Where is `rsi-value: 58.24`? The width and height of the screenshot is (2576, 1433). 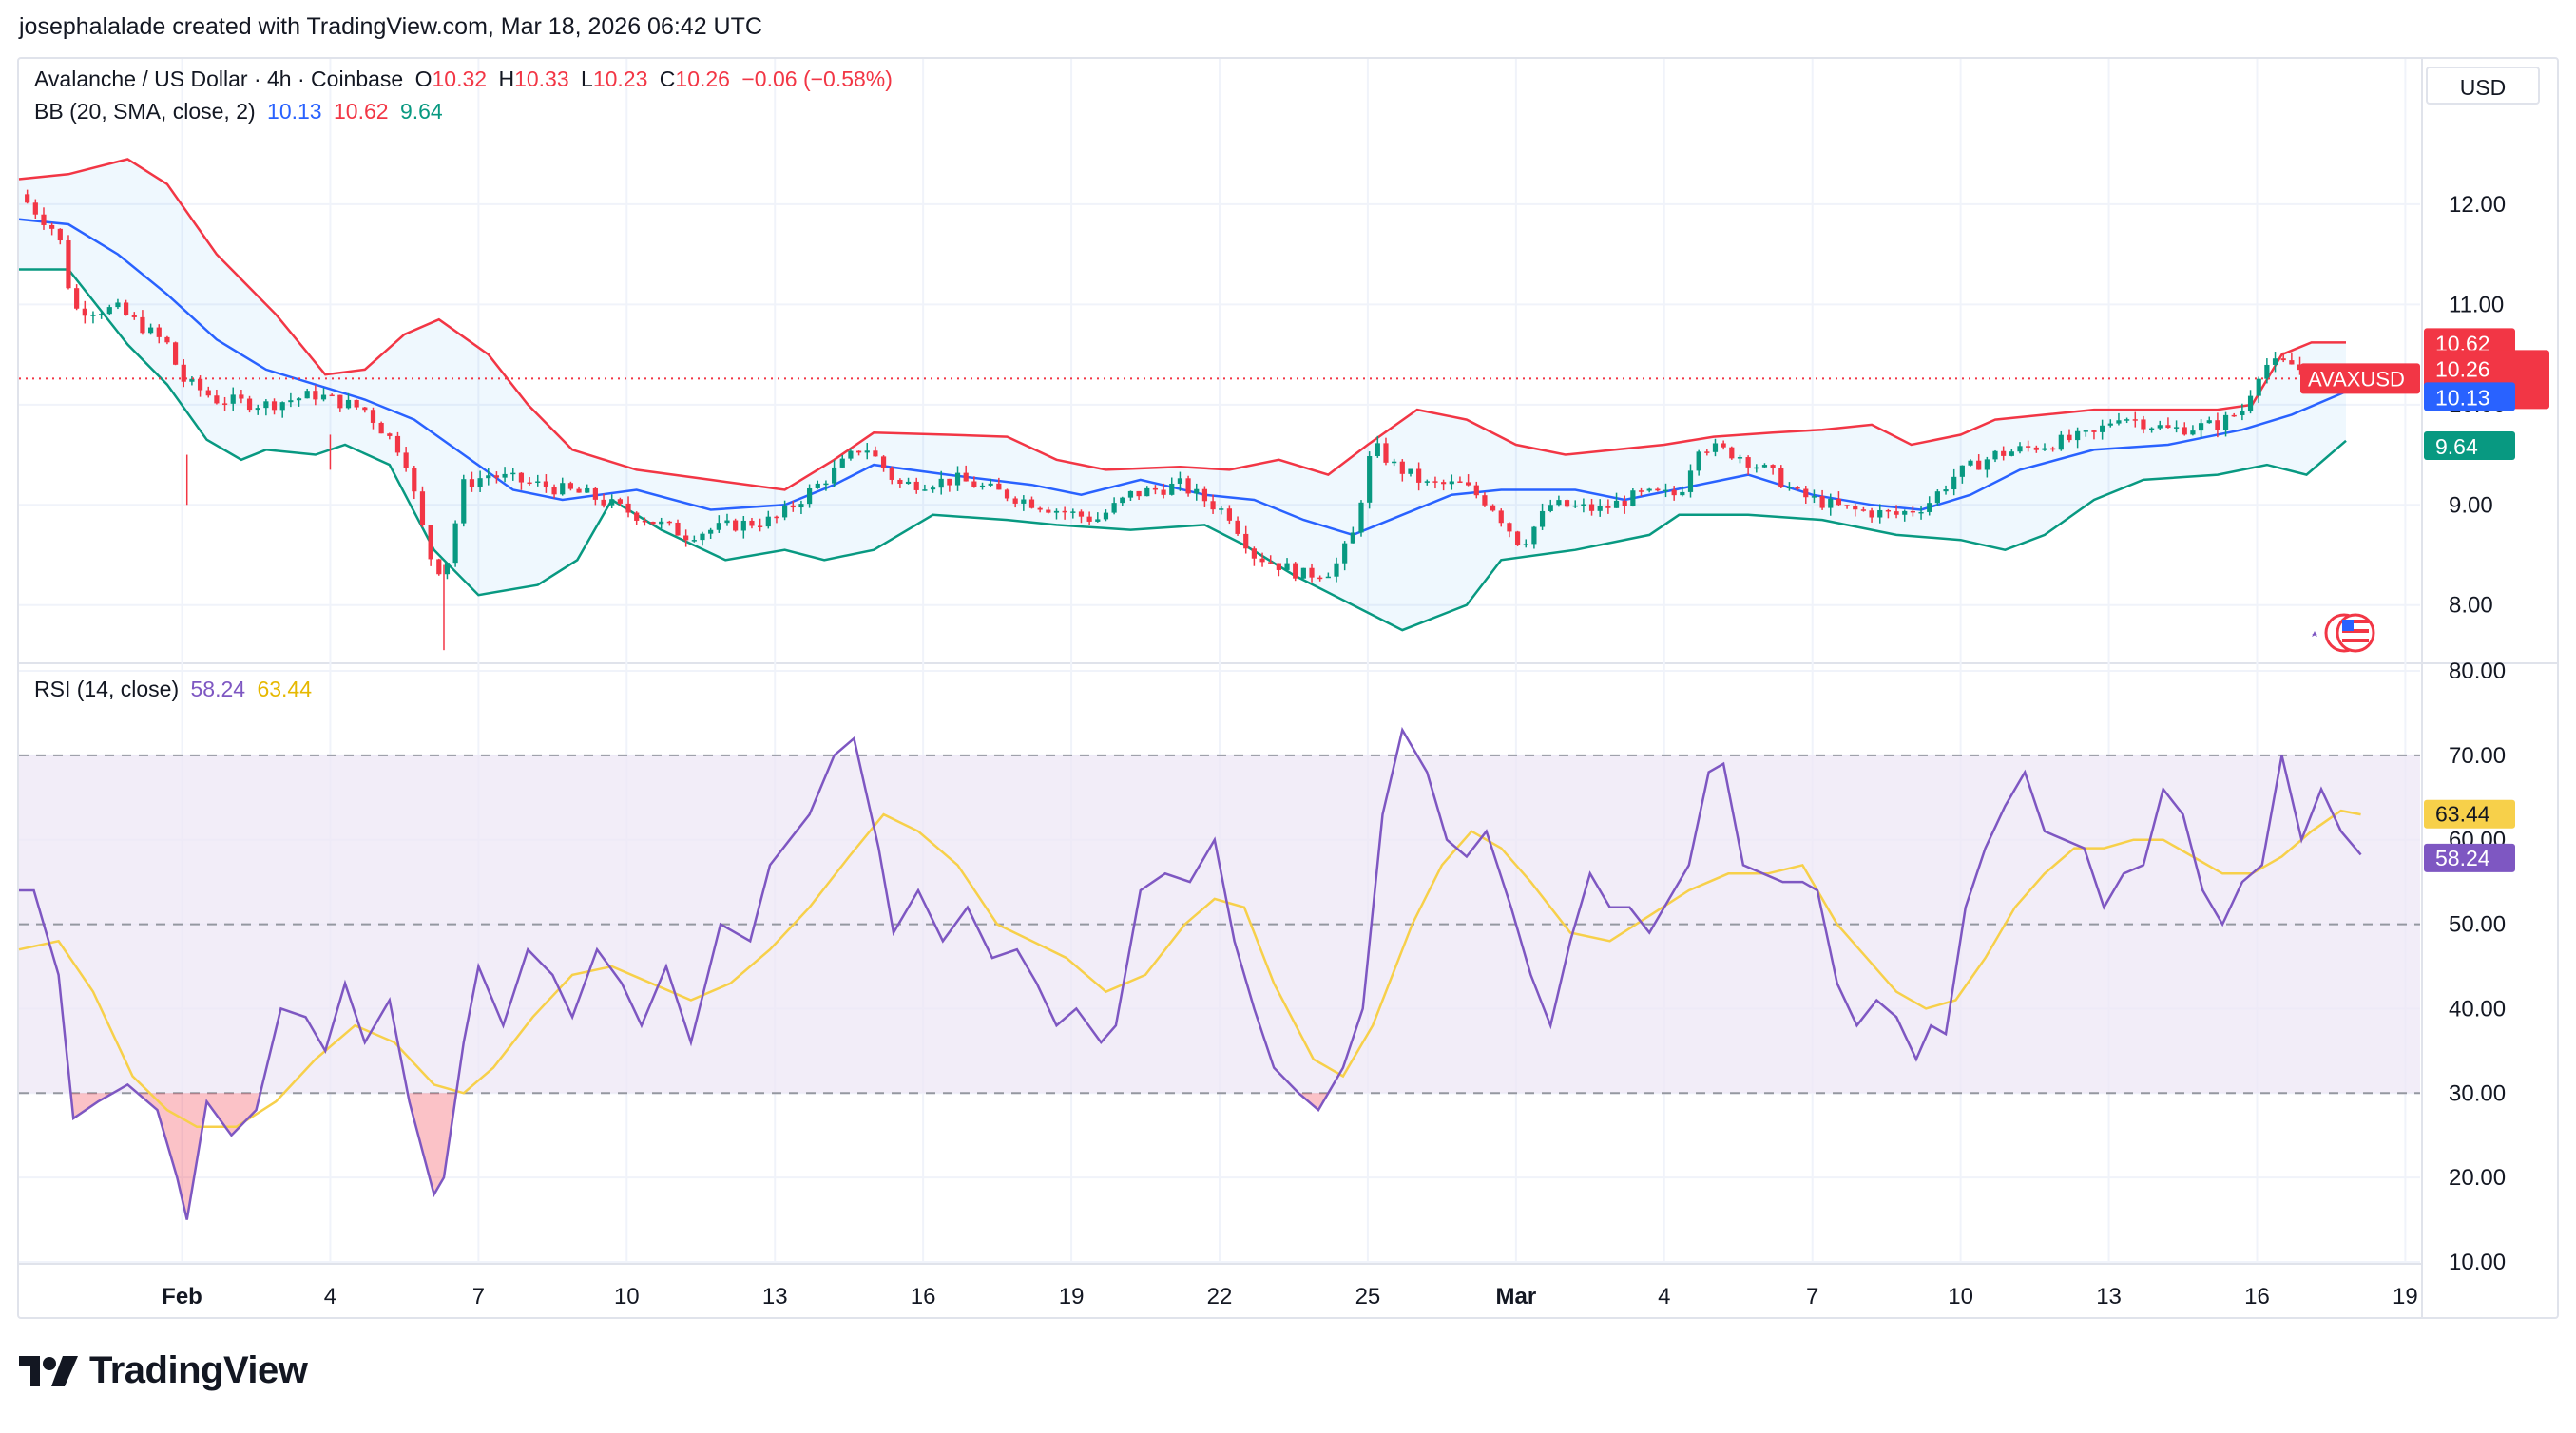
rsi-value: 58.24 is located at coordinates (218, 689).